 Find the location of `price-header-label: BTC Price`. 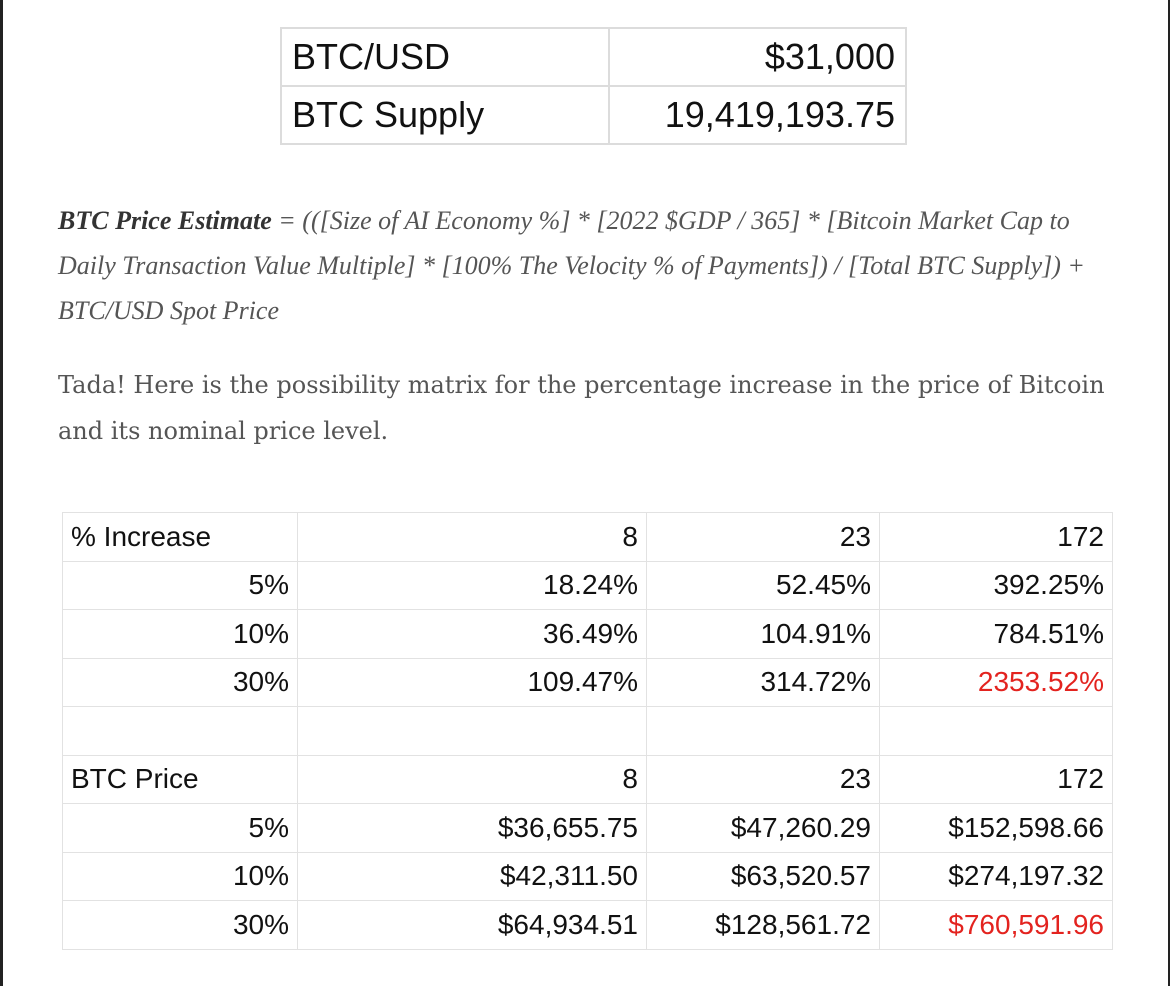

price-header-label: BTC Price is located at coordinates (180, 779).